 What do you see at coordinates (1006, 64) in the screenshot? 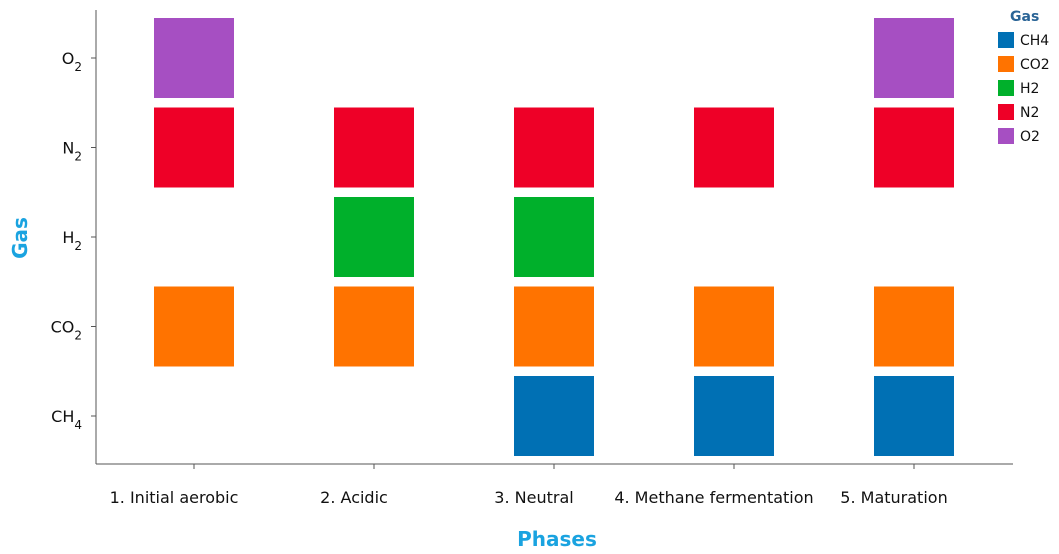
I see `legend-swatch-co2` at bounding box center [1006, 64].